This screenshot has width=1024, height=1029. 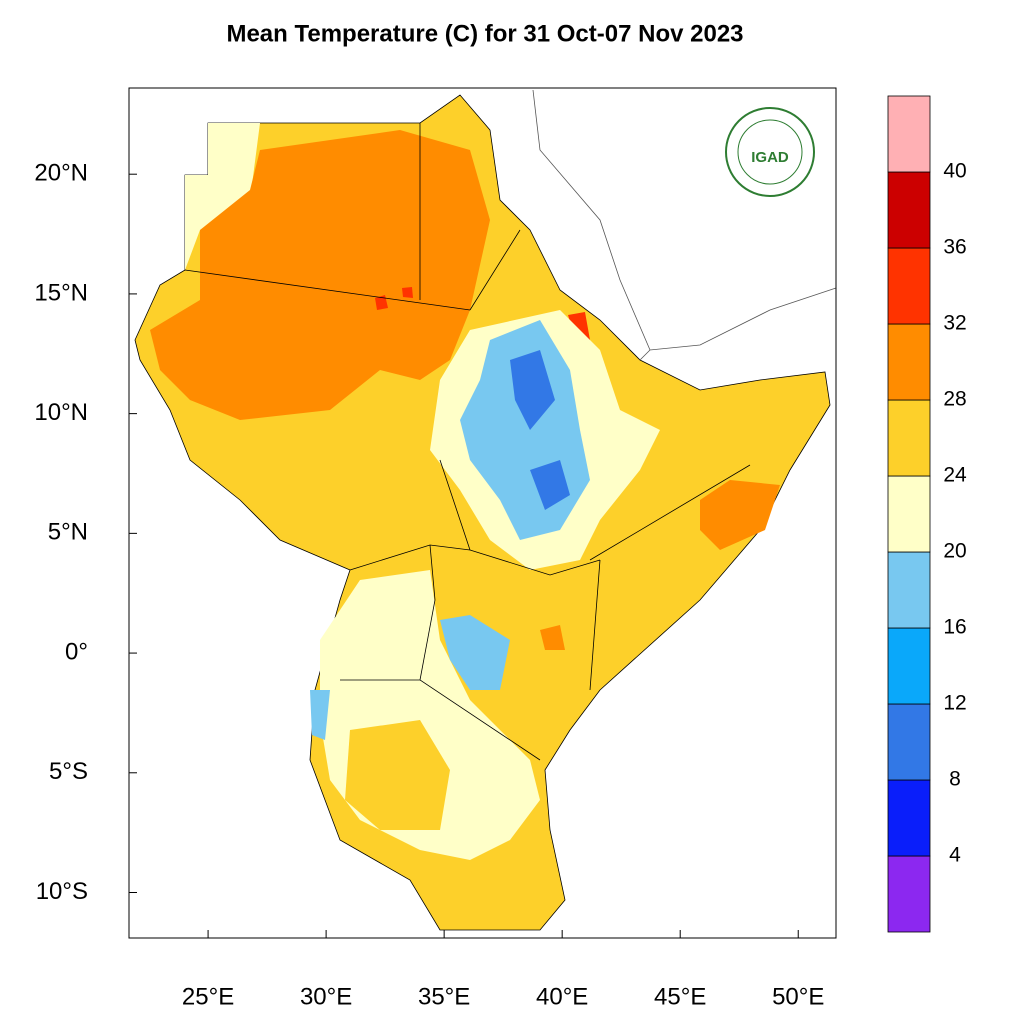 What do you see at coordinates (954, 247) in the screenshot?
I see `colorbar-label: 36` at bounding box center [954, 247].